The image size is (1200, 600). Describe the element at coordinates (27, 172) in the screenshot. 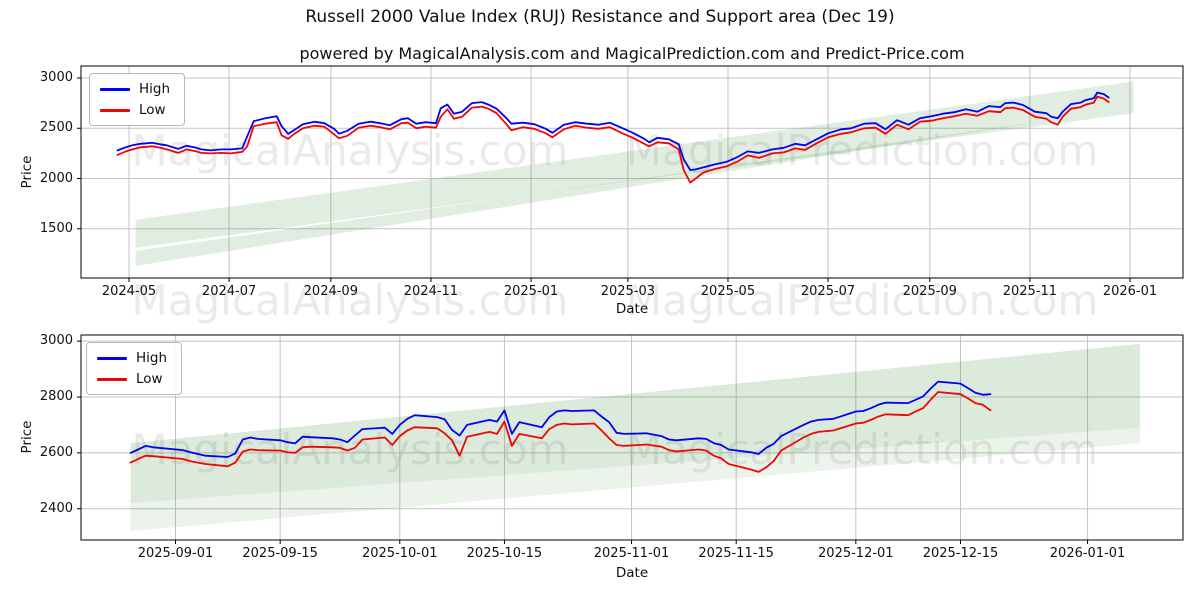

I see `y-axis-label-top-chart: Price` at that location.